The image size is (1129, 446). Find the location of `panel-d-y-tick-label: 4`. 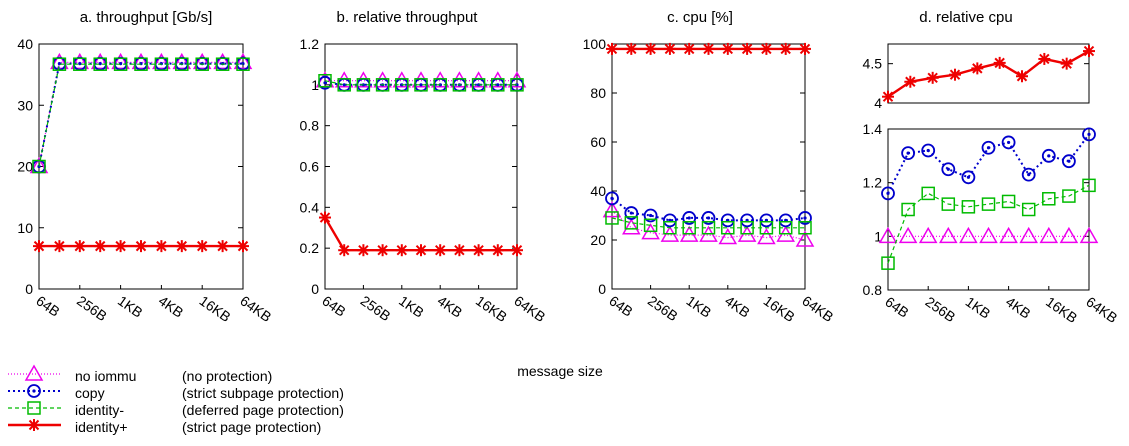

panel-d-y-tick-label: 4 is located at coordinates (878, 103).